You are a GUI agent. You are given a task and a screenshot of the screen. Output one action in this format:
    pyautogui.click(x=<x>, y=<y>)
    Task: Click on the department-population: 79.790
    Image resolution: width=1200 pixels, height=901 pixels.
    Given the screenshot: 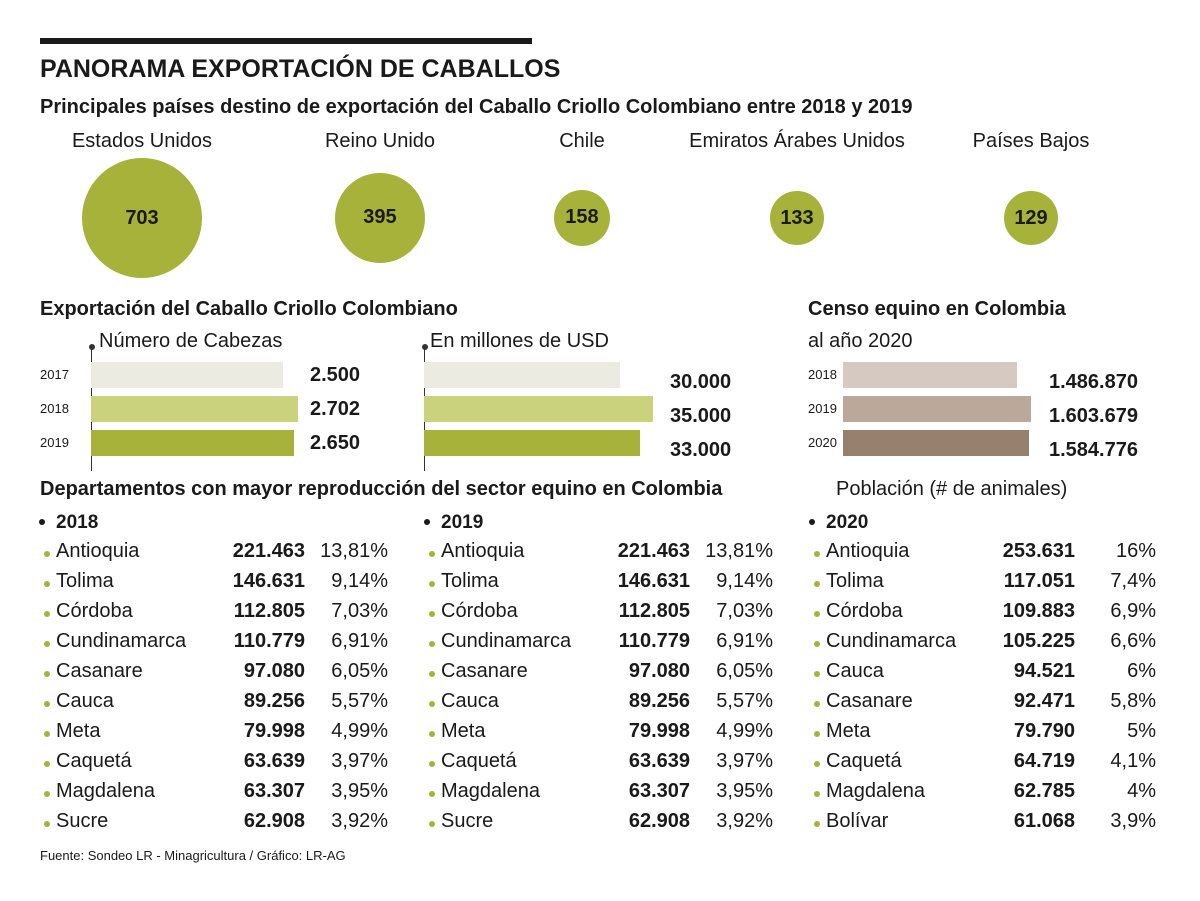 What is the action you would take?
    pyautogui.click(x=1044, y=731)
    